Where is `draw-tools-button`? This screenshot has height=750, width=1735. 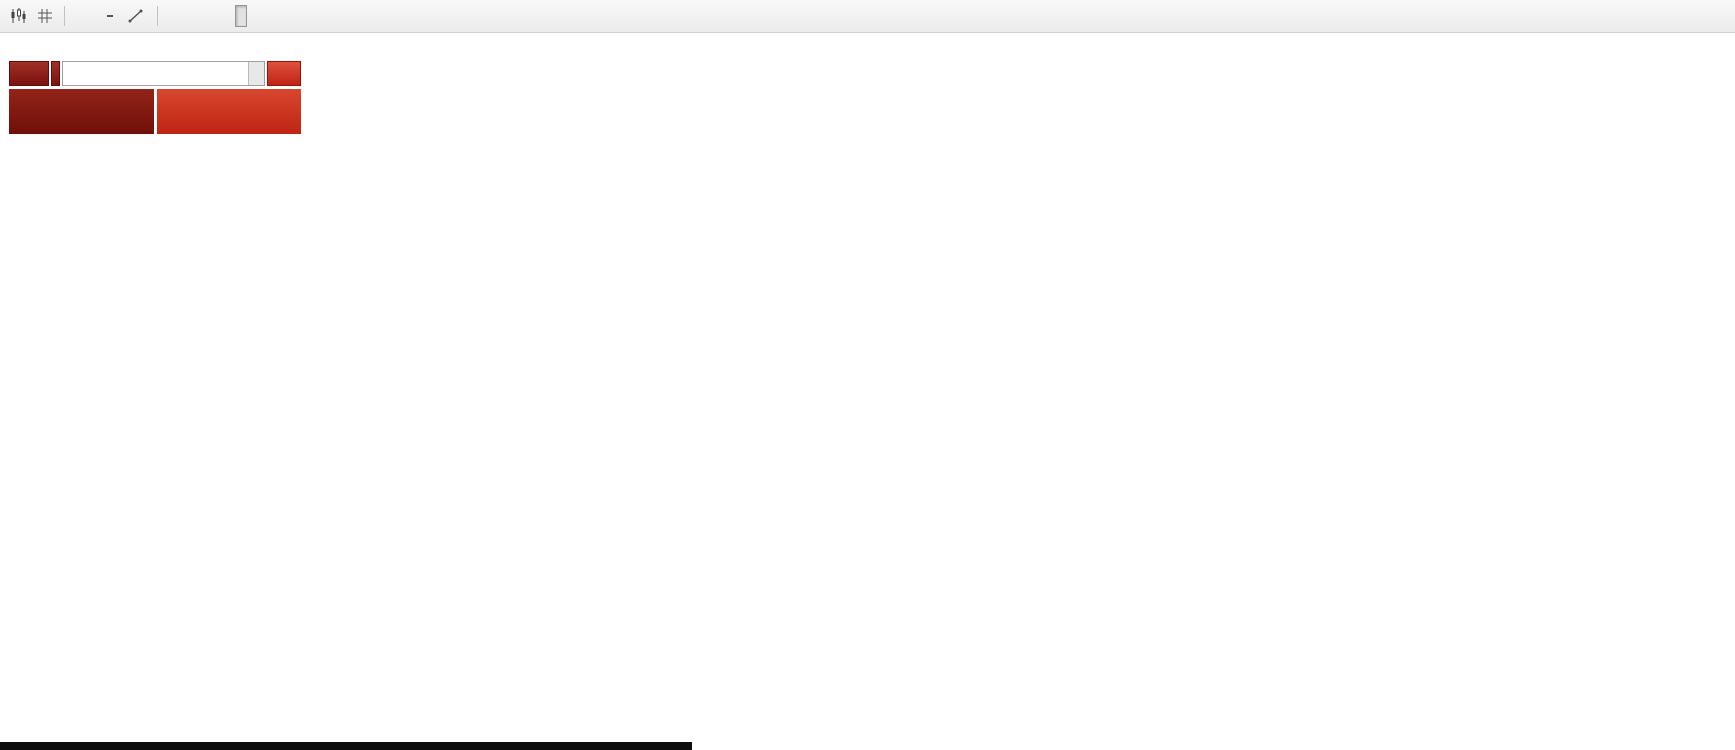 draw-tools-button is located at coordinates (137, 16).